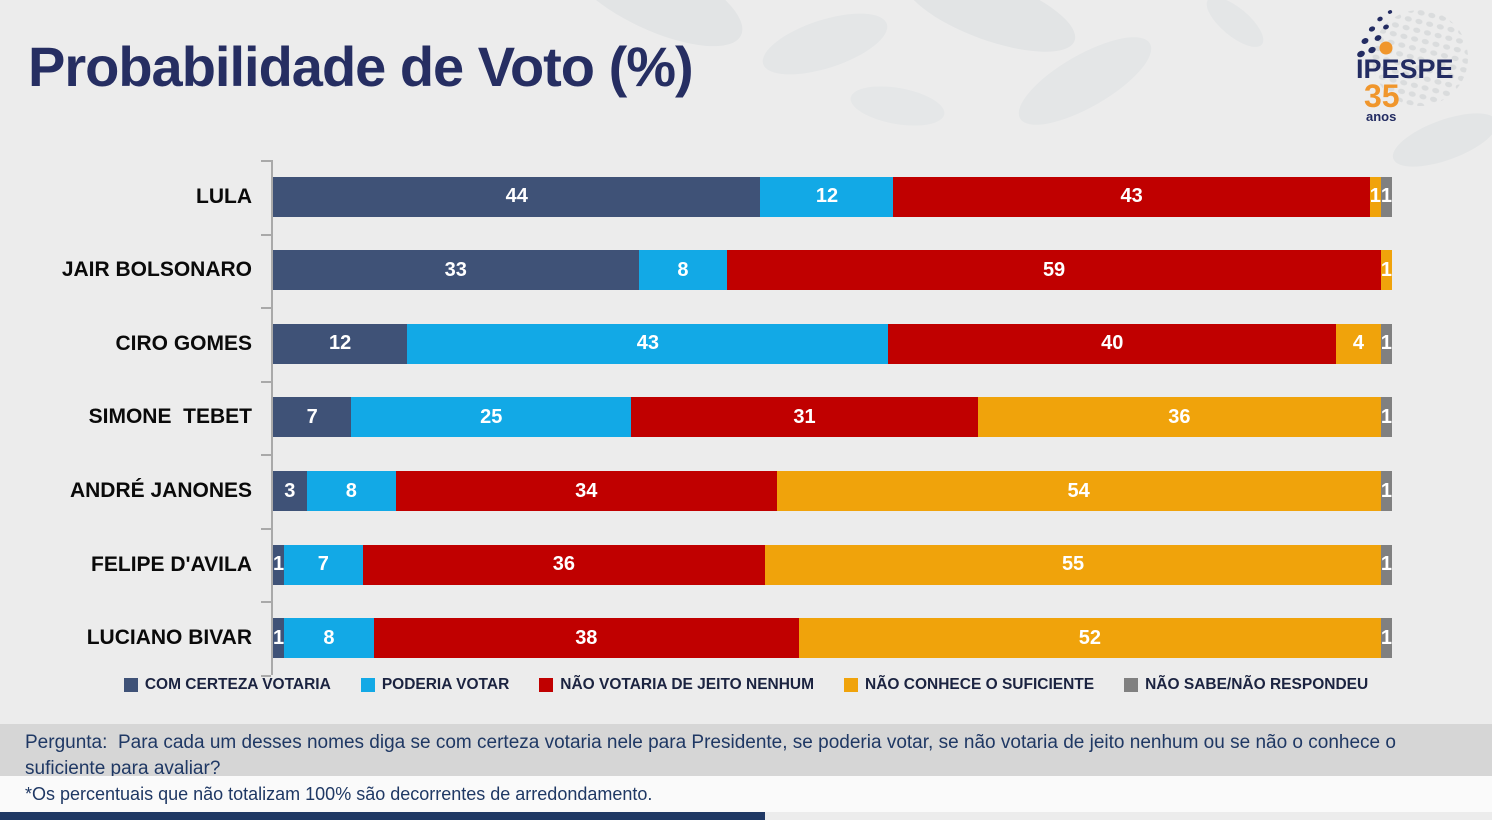  I want to click on stacked-bar: 1 7 36 55 1, so click(832, 564).